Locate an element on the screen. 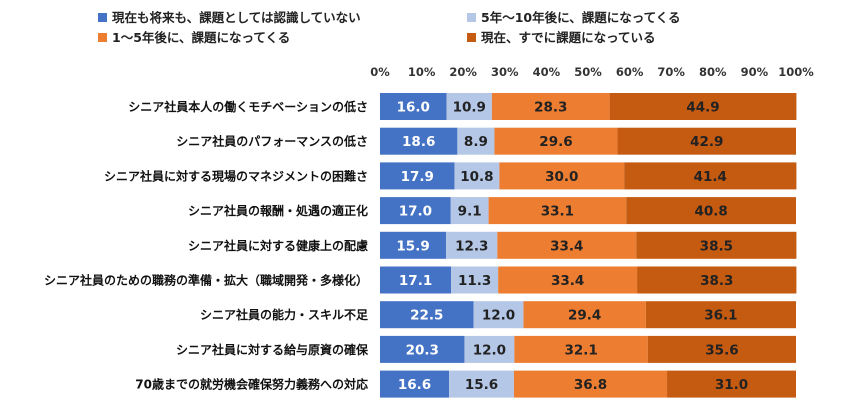 Image resolution: width=846 pixels, height=400 pixels. data-label: 12.3 is located at coordinates (471, 246).